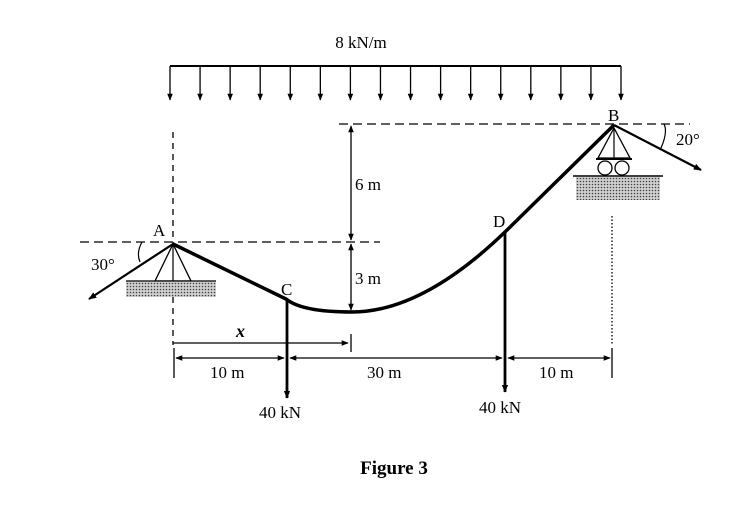  What do you see at coordinates (618, 188) in the screenshot?
I see `support-b-ground` at bounding box center [618, 188].